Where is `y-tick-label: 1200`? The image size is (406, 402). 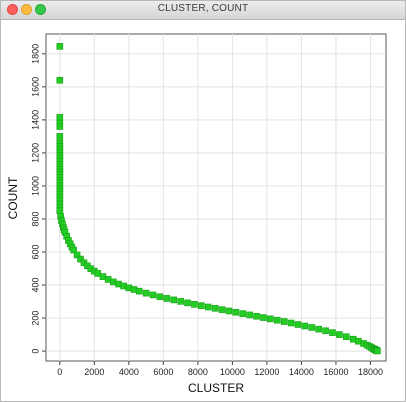 y-tick-label: 1200 is located at coordinates (35, 153).